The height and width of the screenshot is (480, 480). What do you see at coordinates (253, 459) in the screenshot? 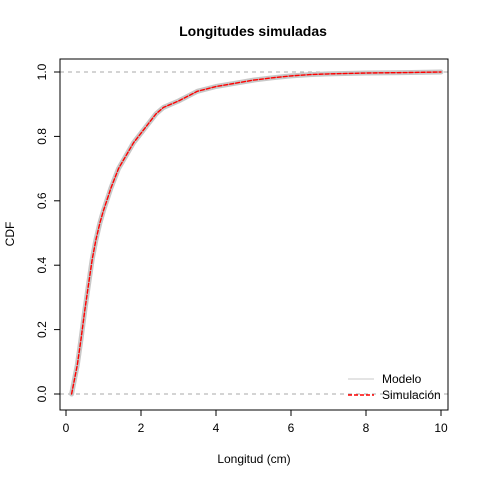
I see `x-axis-label: Longitud (cm)` at bounding box center [253, 459].